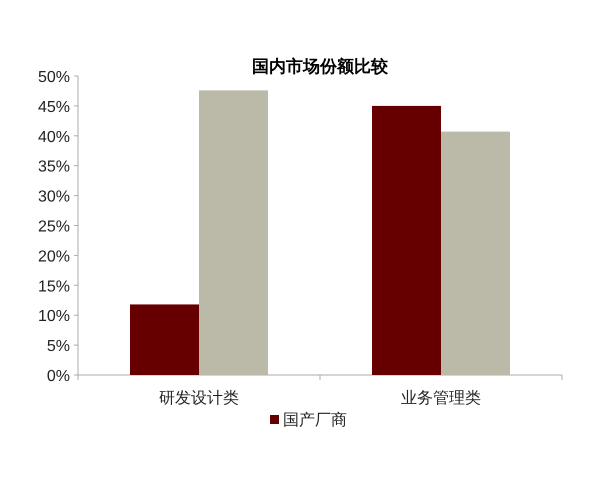  What do you see at coordinates (54, 257) in the screenshot?
I see `y-tick-label: 20%` at bounding box center [54, 257].